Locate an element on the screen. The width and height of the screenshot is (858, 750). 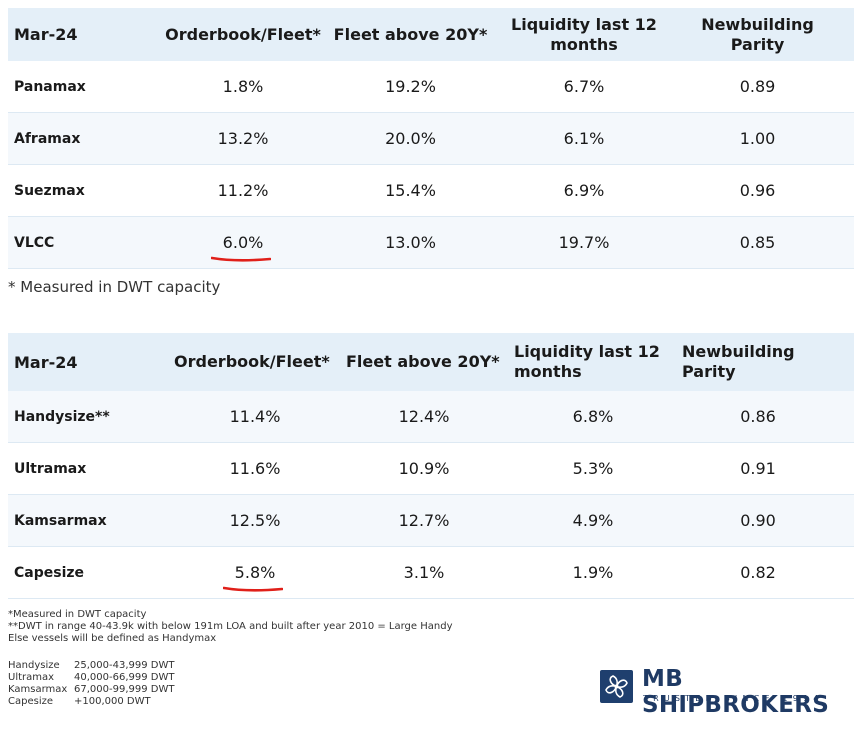
orderbook-value: 11.6% is located at coordinates (255, 468).